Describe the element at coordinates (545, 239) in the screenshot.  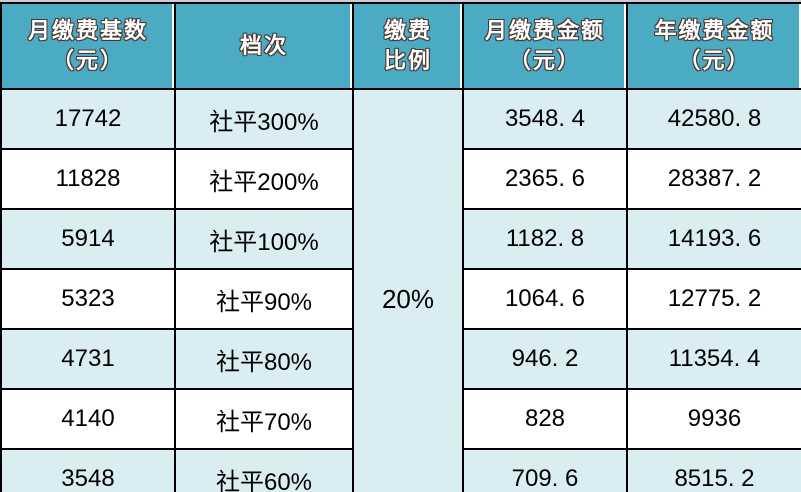
I see `cell-monthly: 1182. 8` at that location.